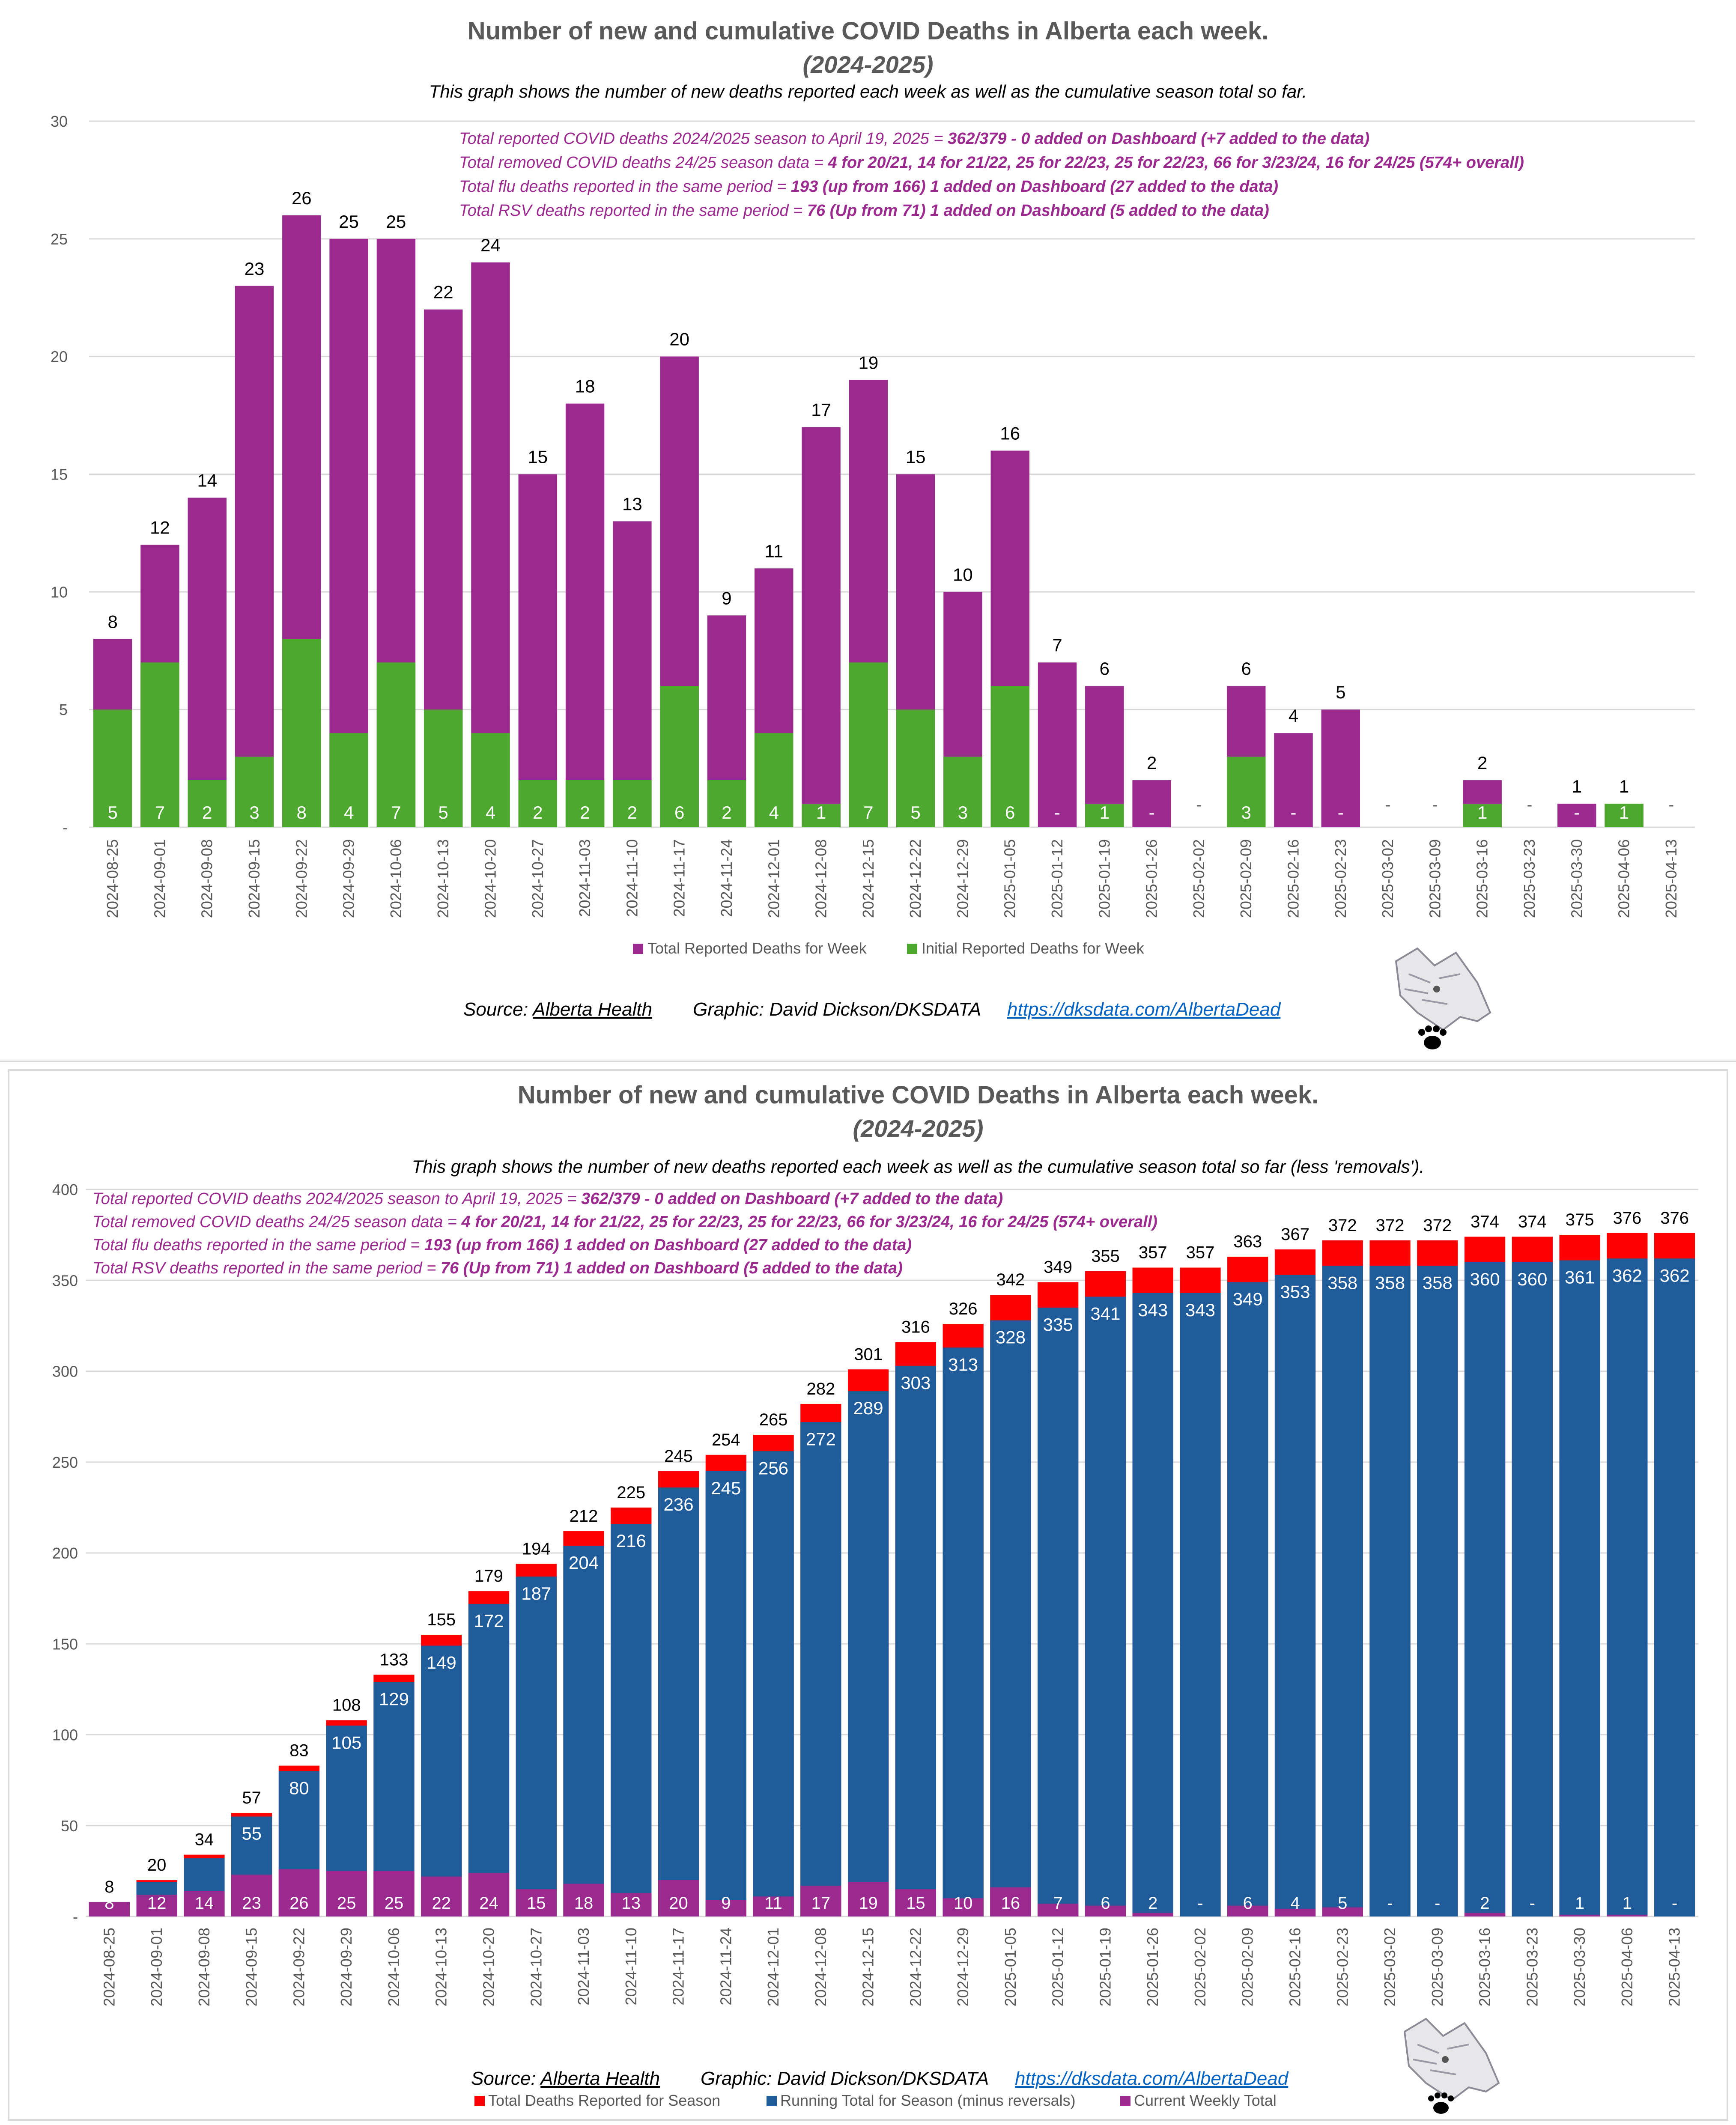 The height and width of the screenshot is (2125, 1736). I want to click on y-tick-label: 250, so click(65, 1462).